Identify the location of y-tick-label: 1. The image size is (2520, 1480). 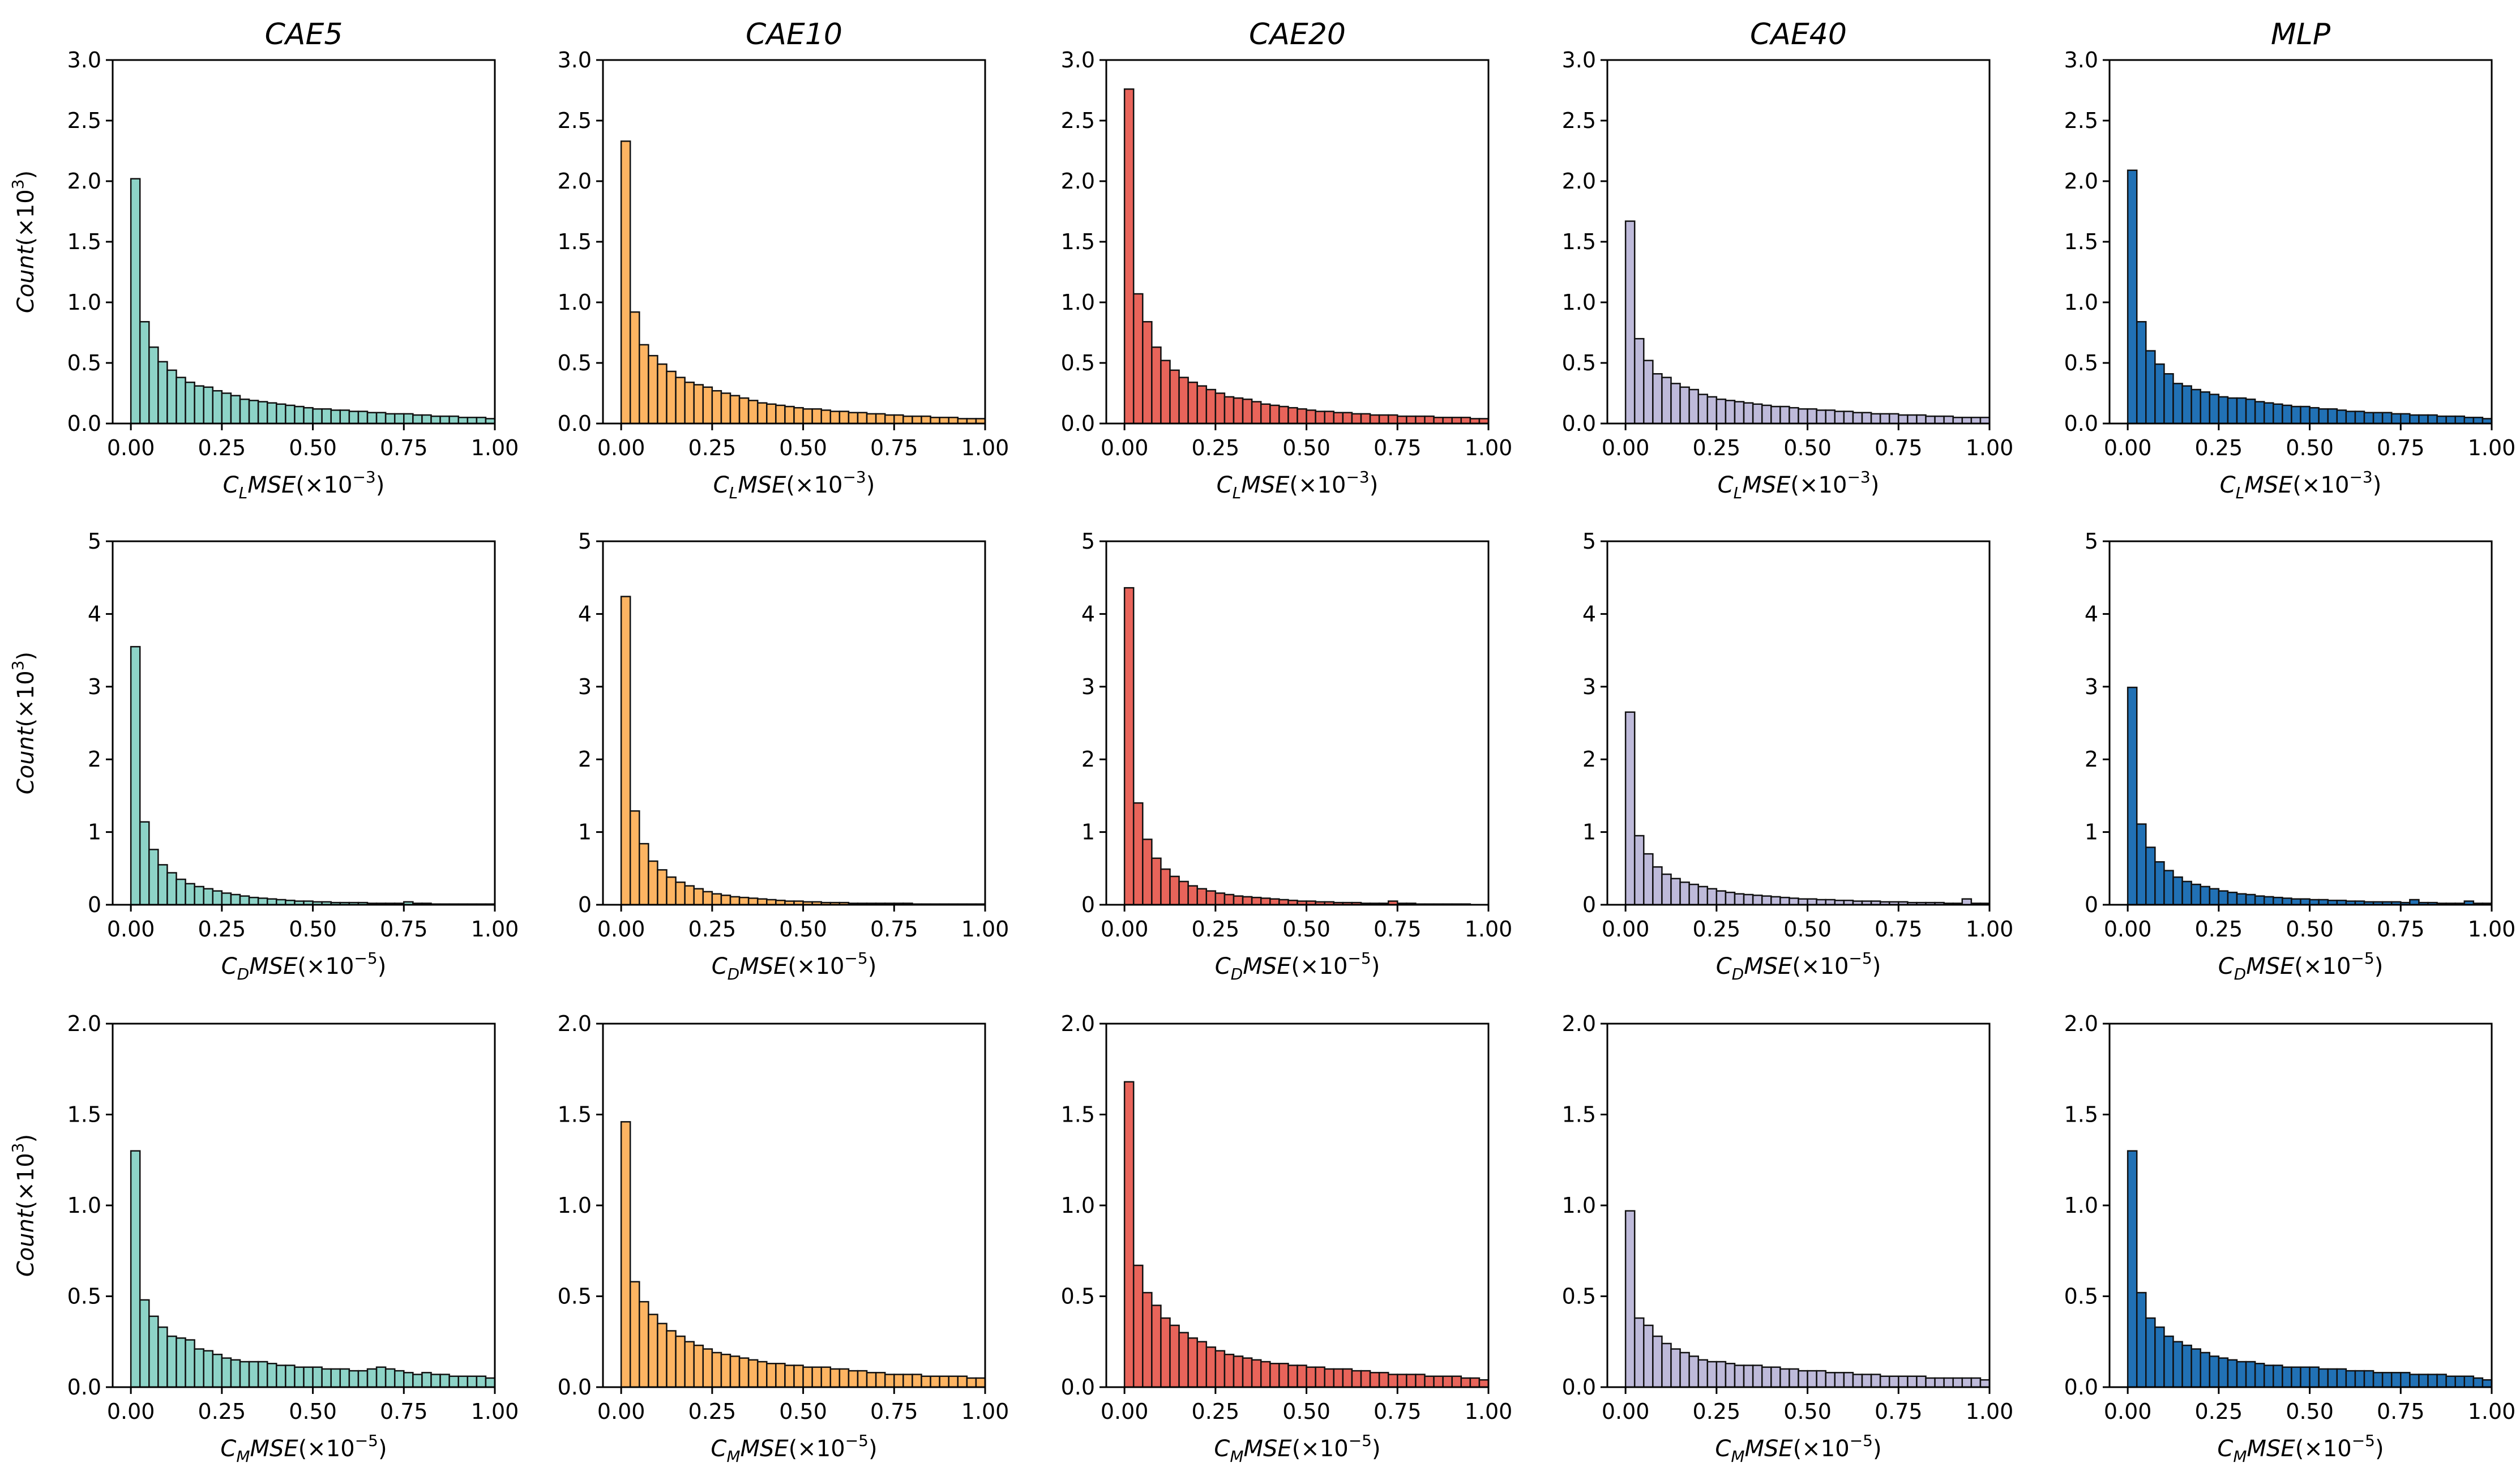
(1589, 832).